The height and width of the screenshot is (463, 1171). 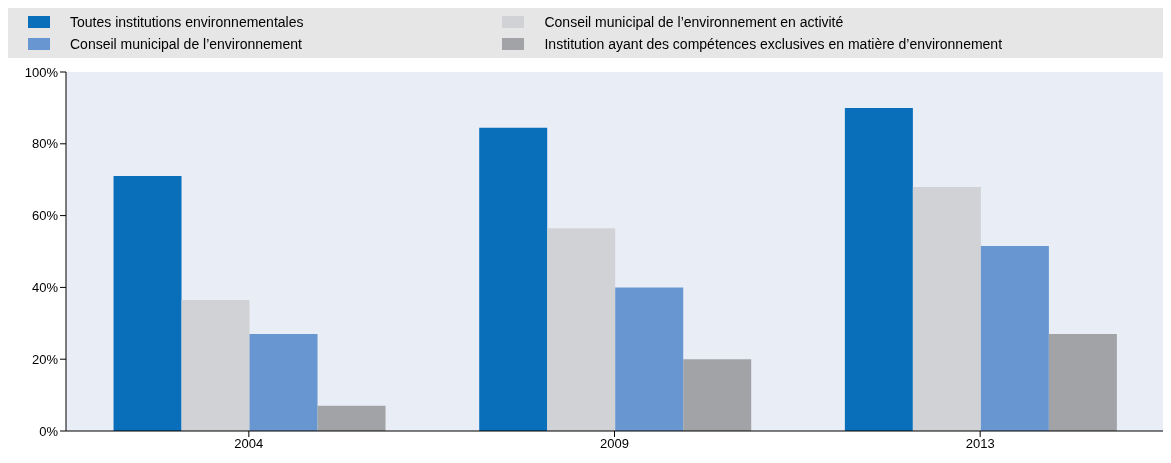 What do you see at coordinates (49, 431) in the screenshot?
I see `y-tick-label: 0%` at bounding box center [49, 431].